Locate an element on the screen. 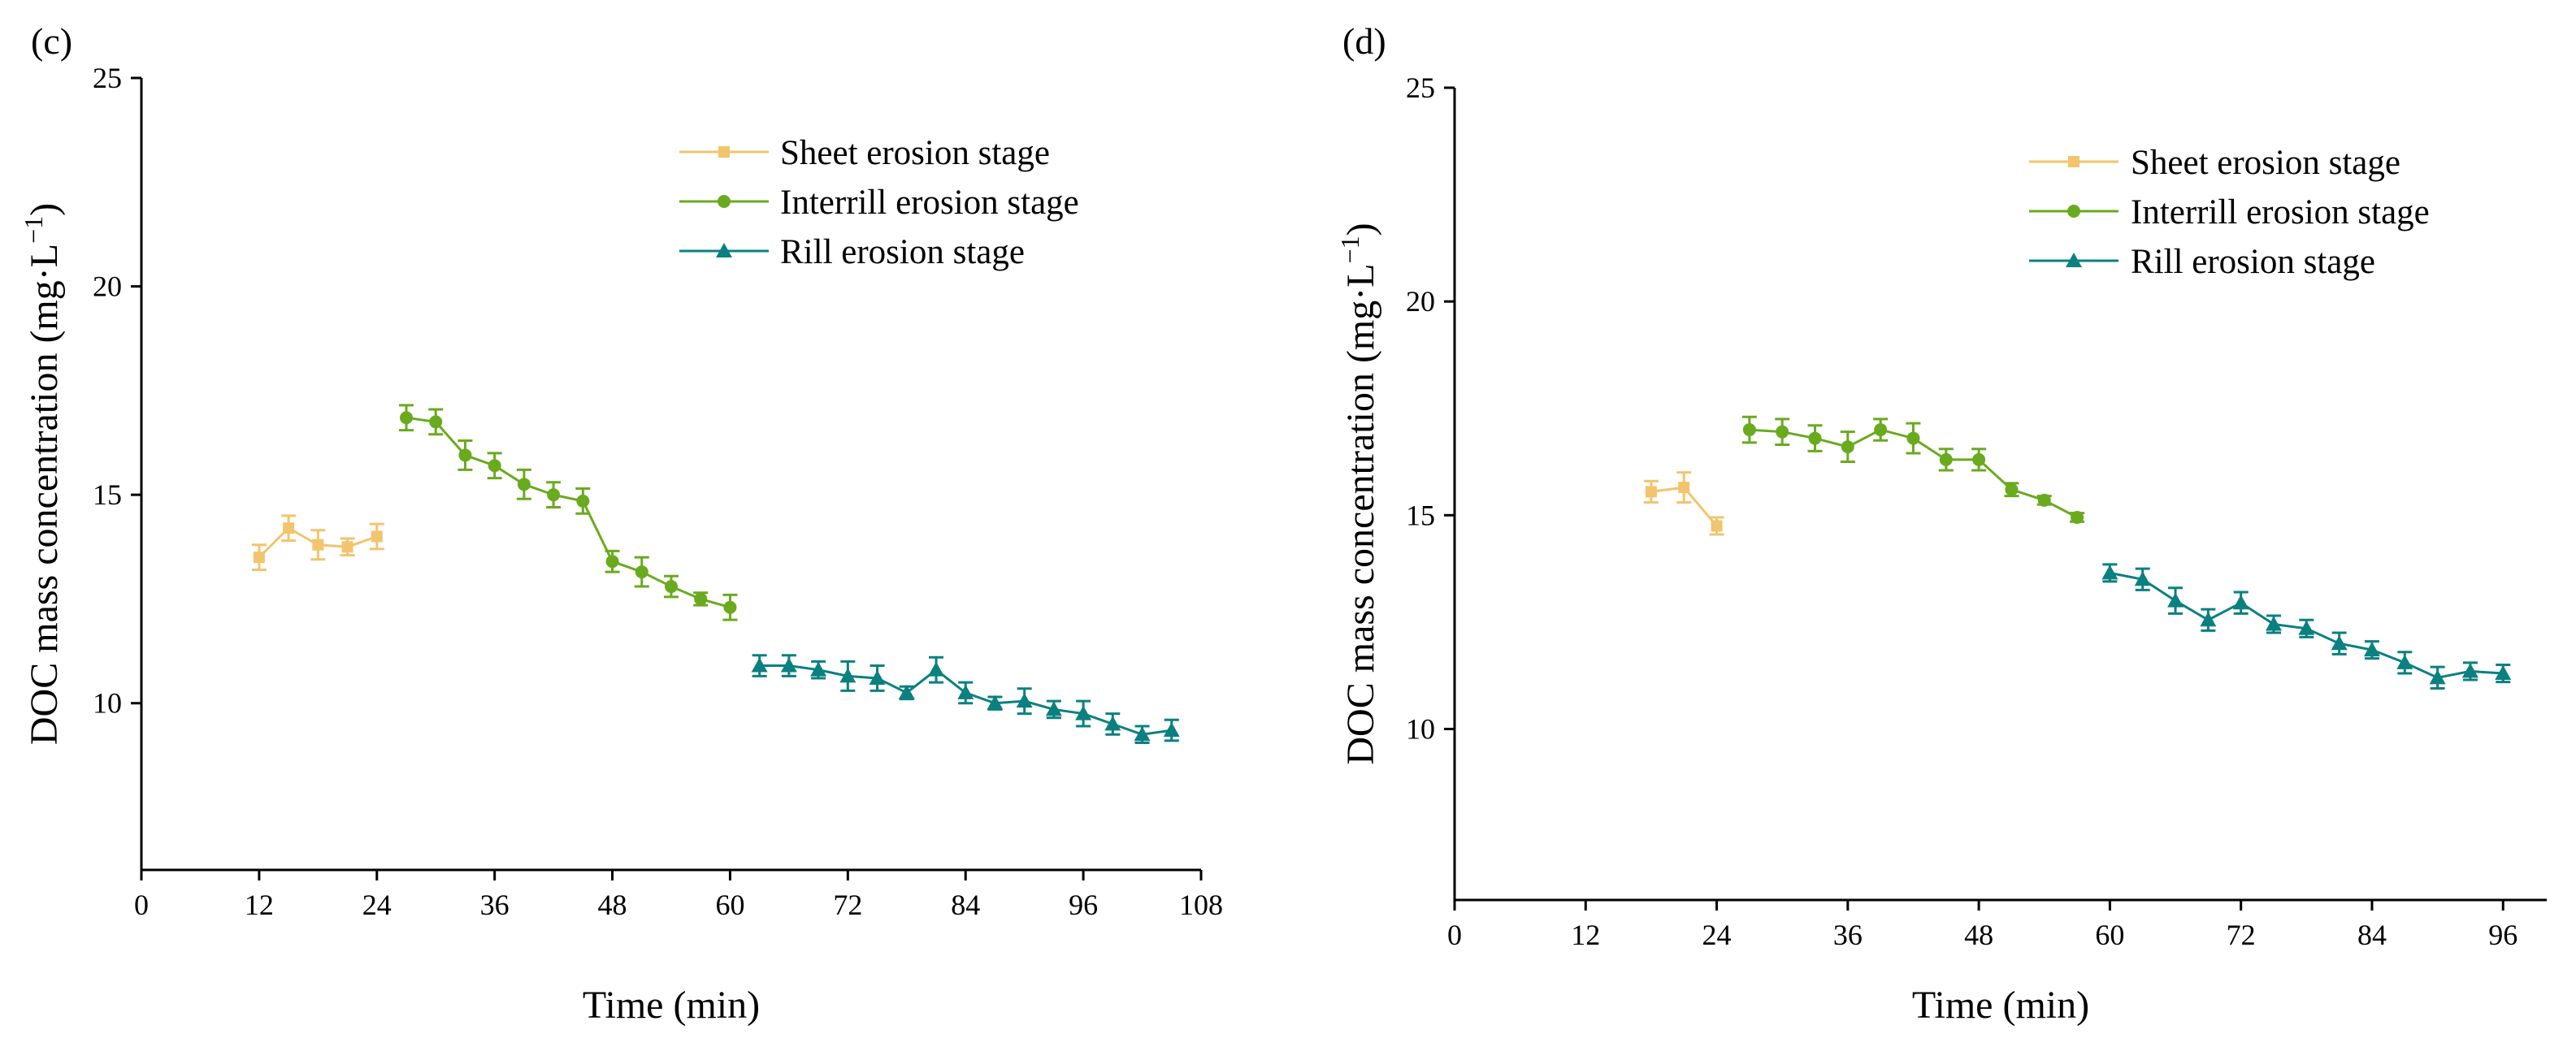  legend-label: Interrill erosion stage is located at coordinates (2280, 212).